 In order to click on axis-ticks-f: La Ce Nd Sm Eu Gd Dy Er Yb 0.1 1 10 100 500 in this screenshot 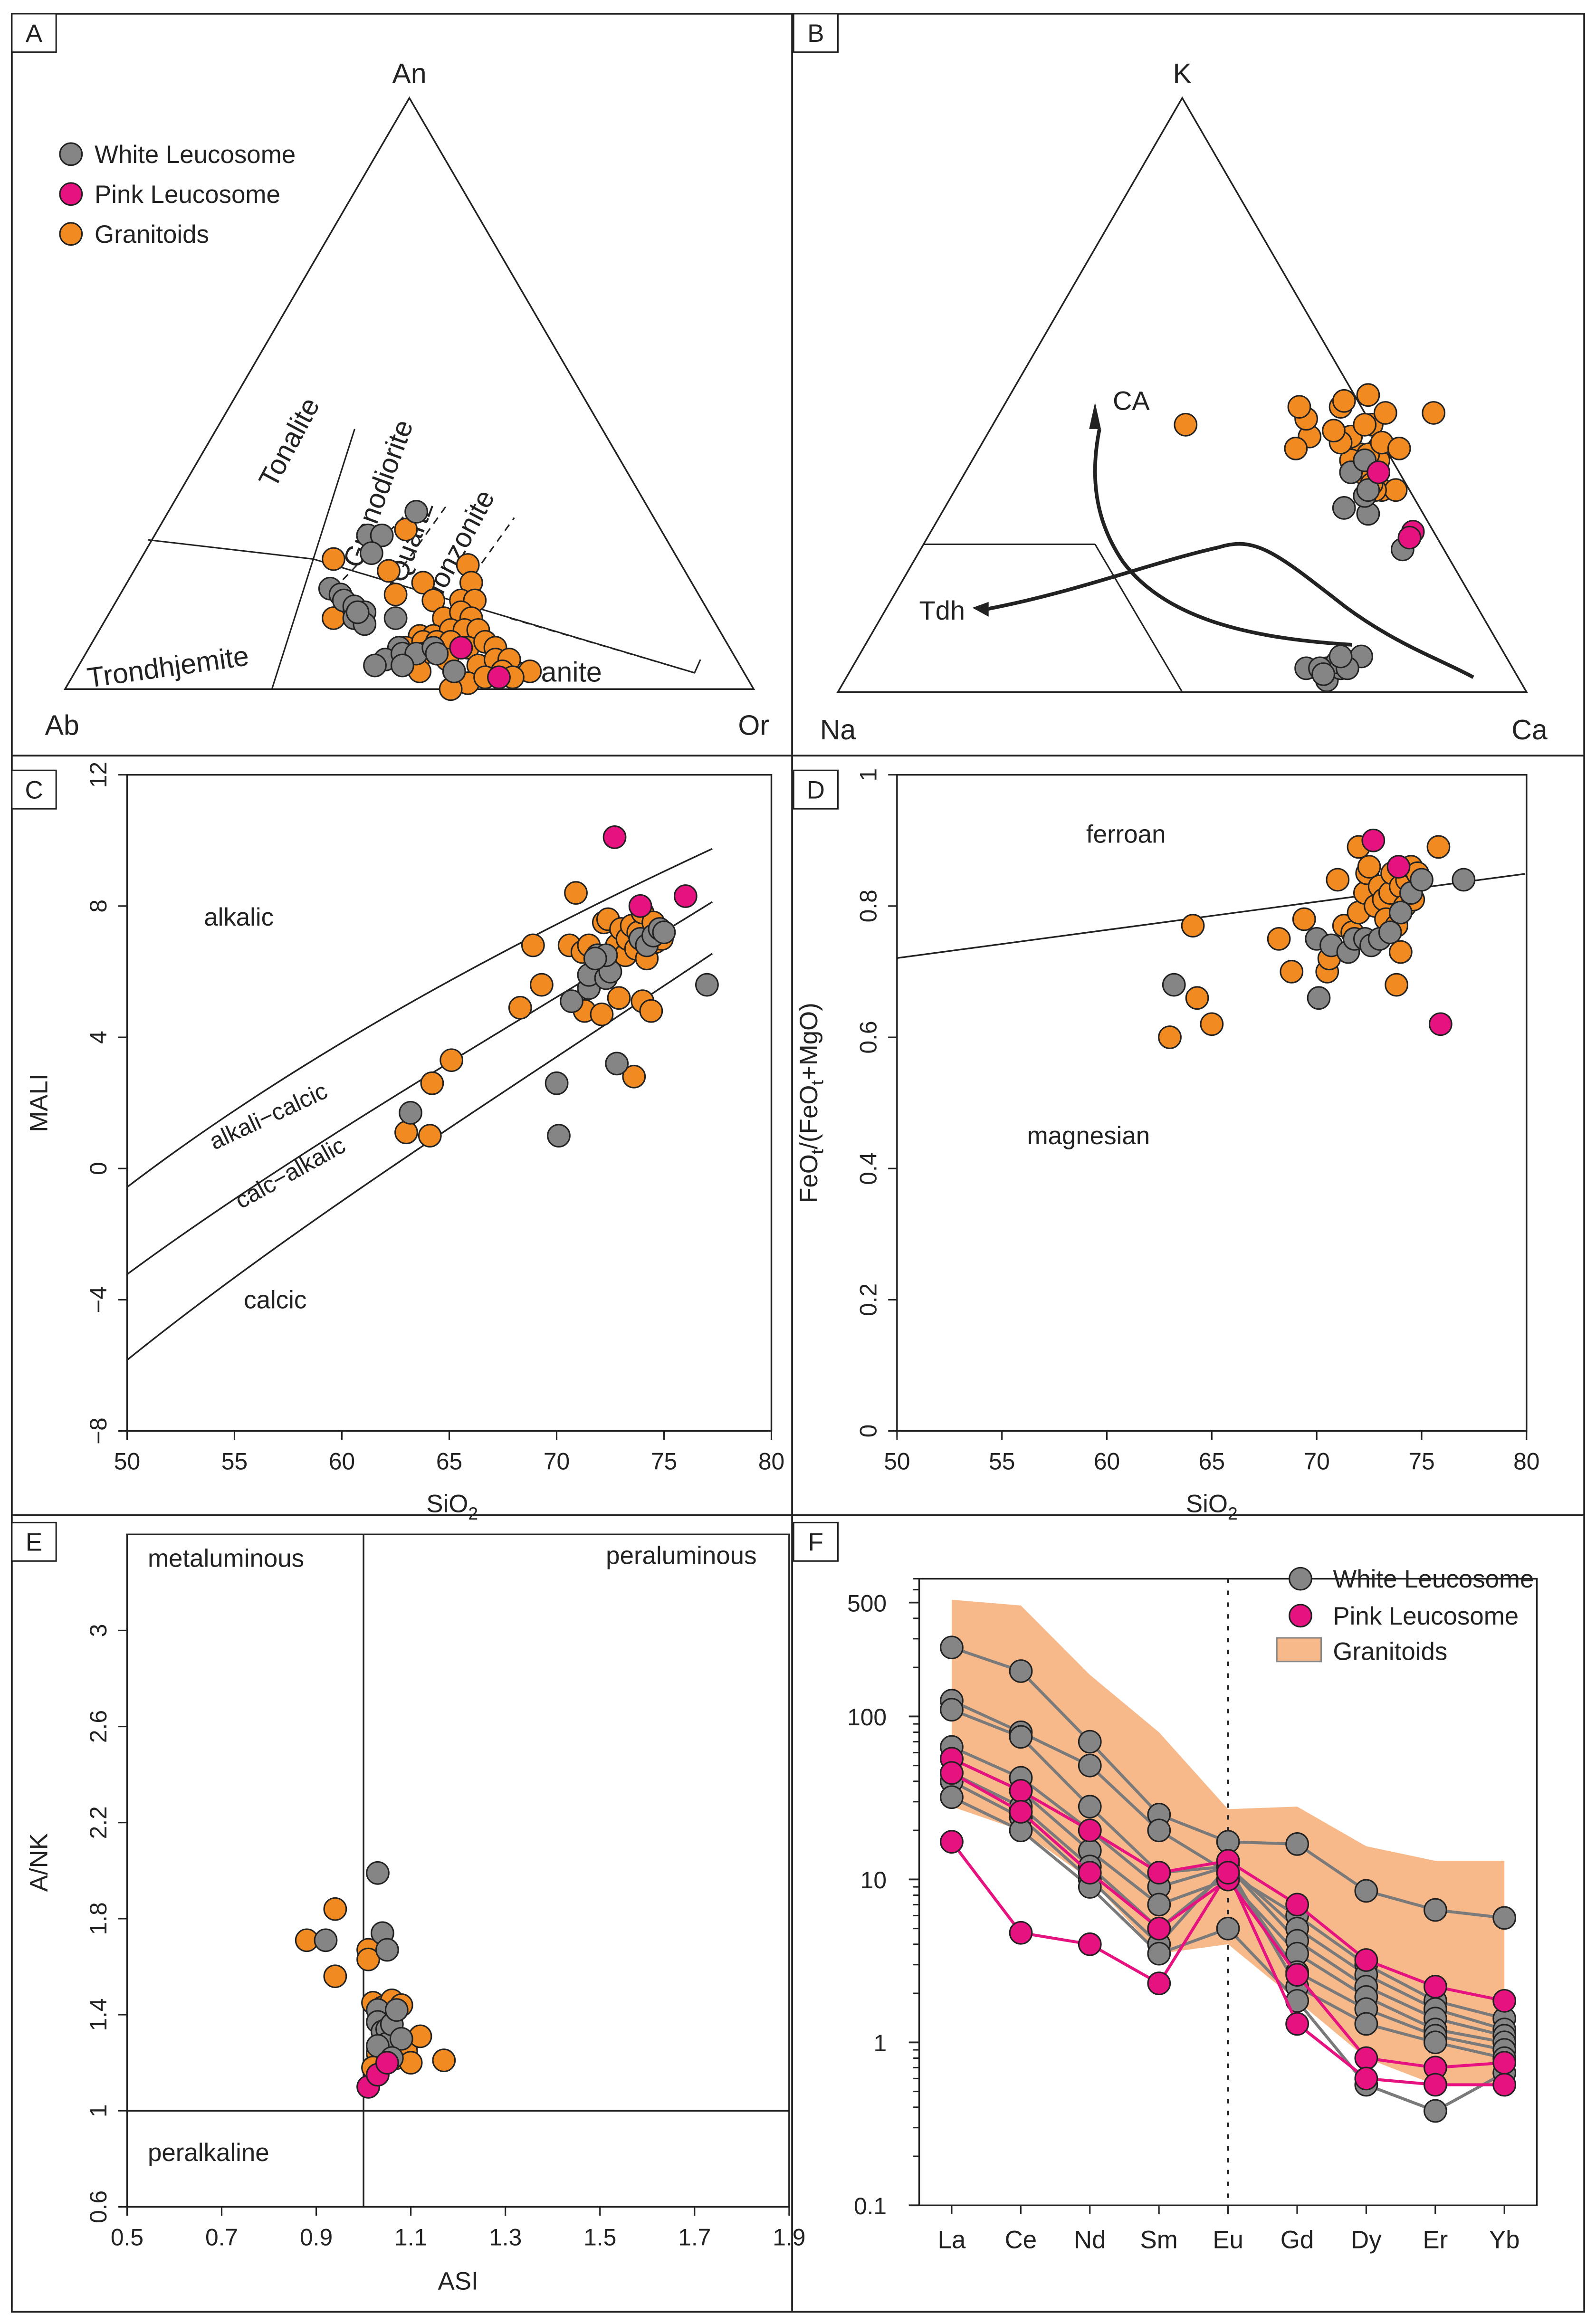, I will do `click(1183, 1916)`.